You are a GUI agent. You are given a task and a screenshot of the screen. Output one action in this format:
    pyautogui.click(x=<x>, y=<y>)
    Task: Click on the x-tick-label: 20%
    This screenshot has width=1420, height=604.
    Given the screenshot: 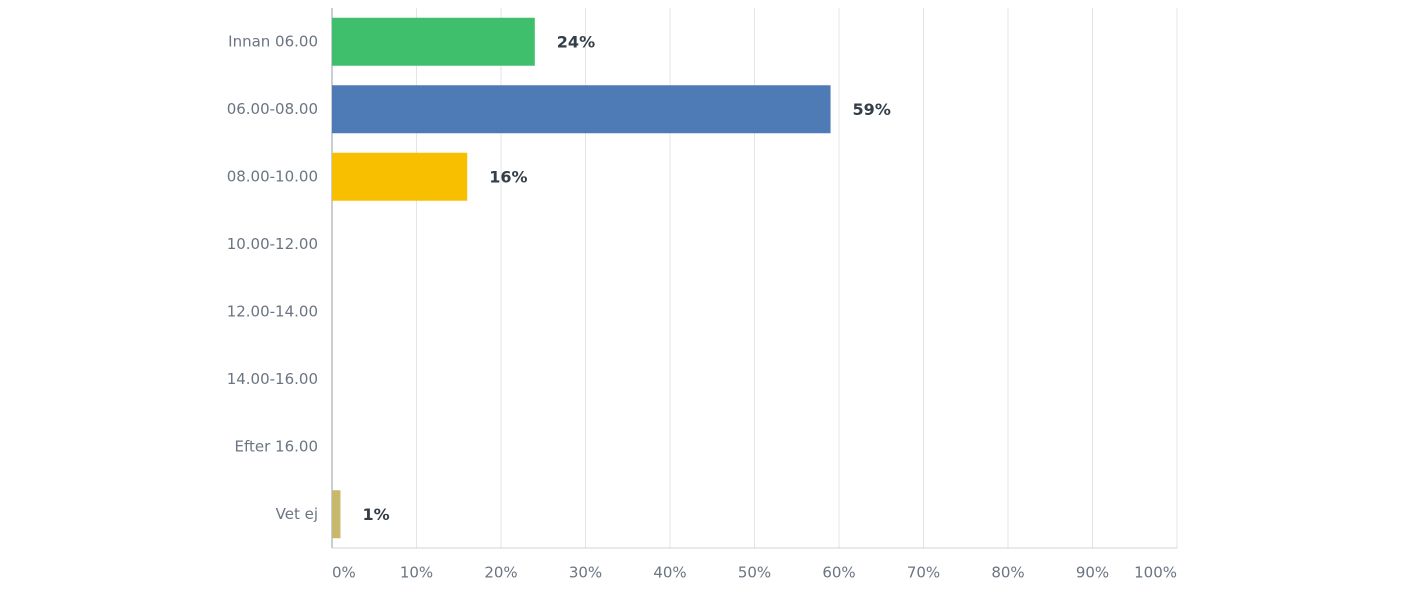 What is the action you would take?
    pyautogui.click(x=500, y=573)
    